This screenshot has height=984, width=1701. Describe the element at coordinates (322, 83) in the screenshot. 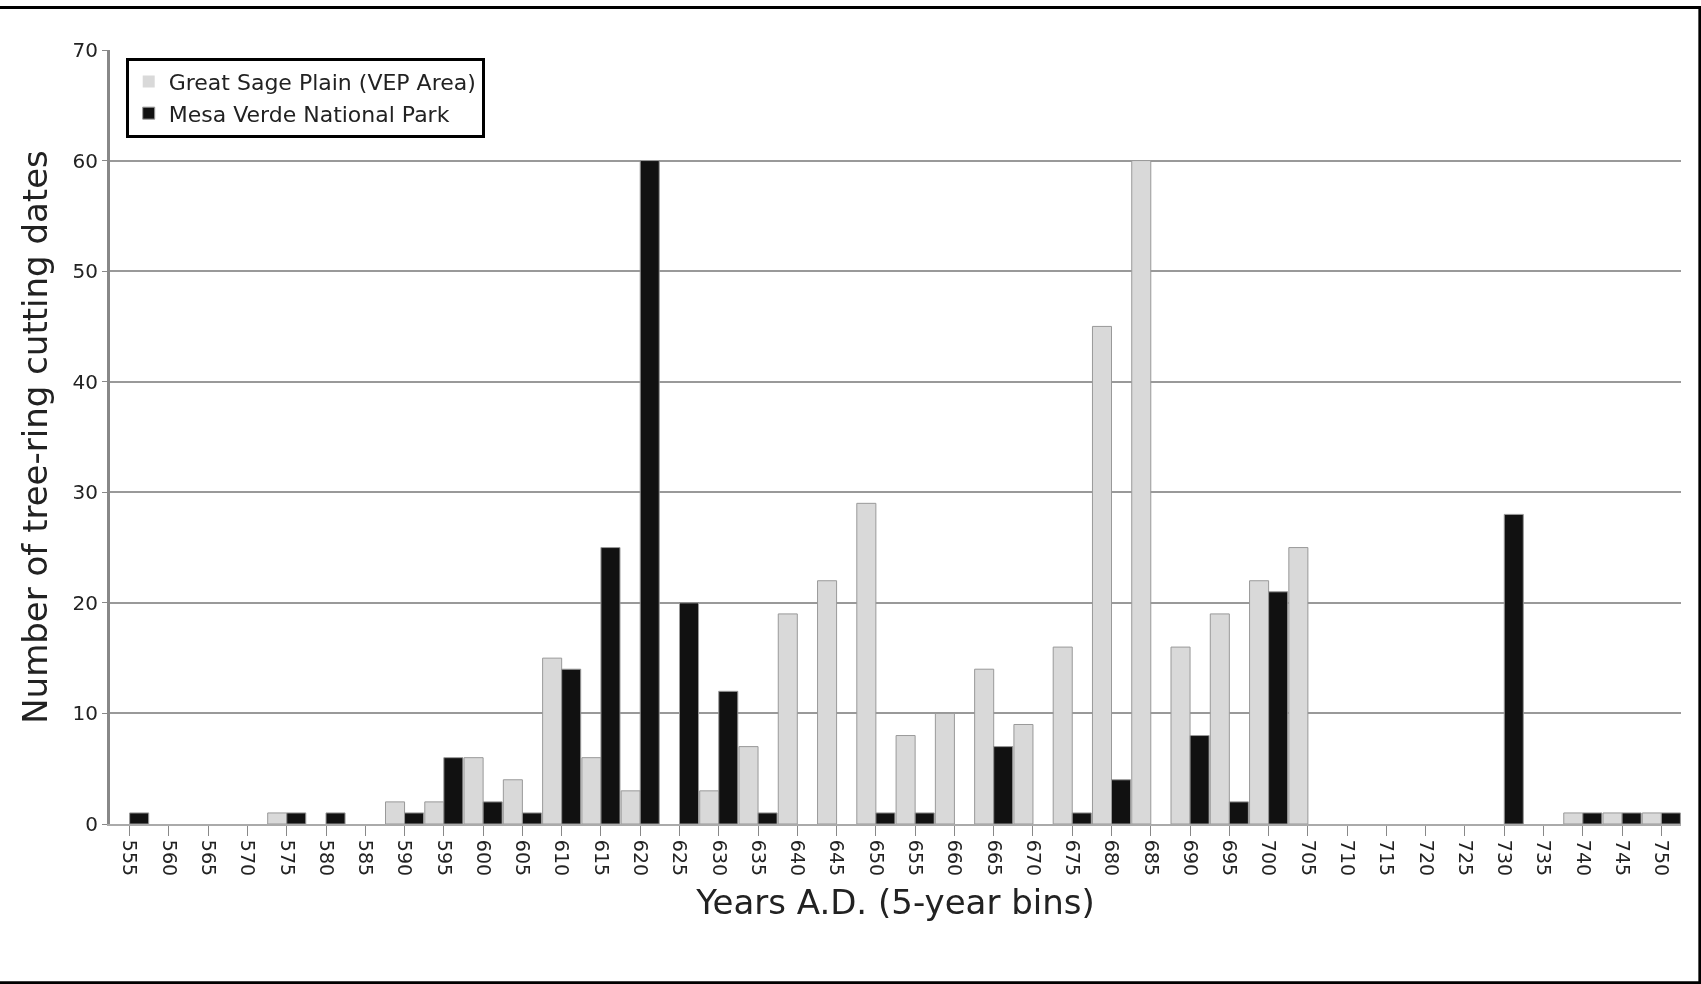

I see `legend-label: Great Sage Plain (VEP Area)` at that location.